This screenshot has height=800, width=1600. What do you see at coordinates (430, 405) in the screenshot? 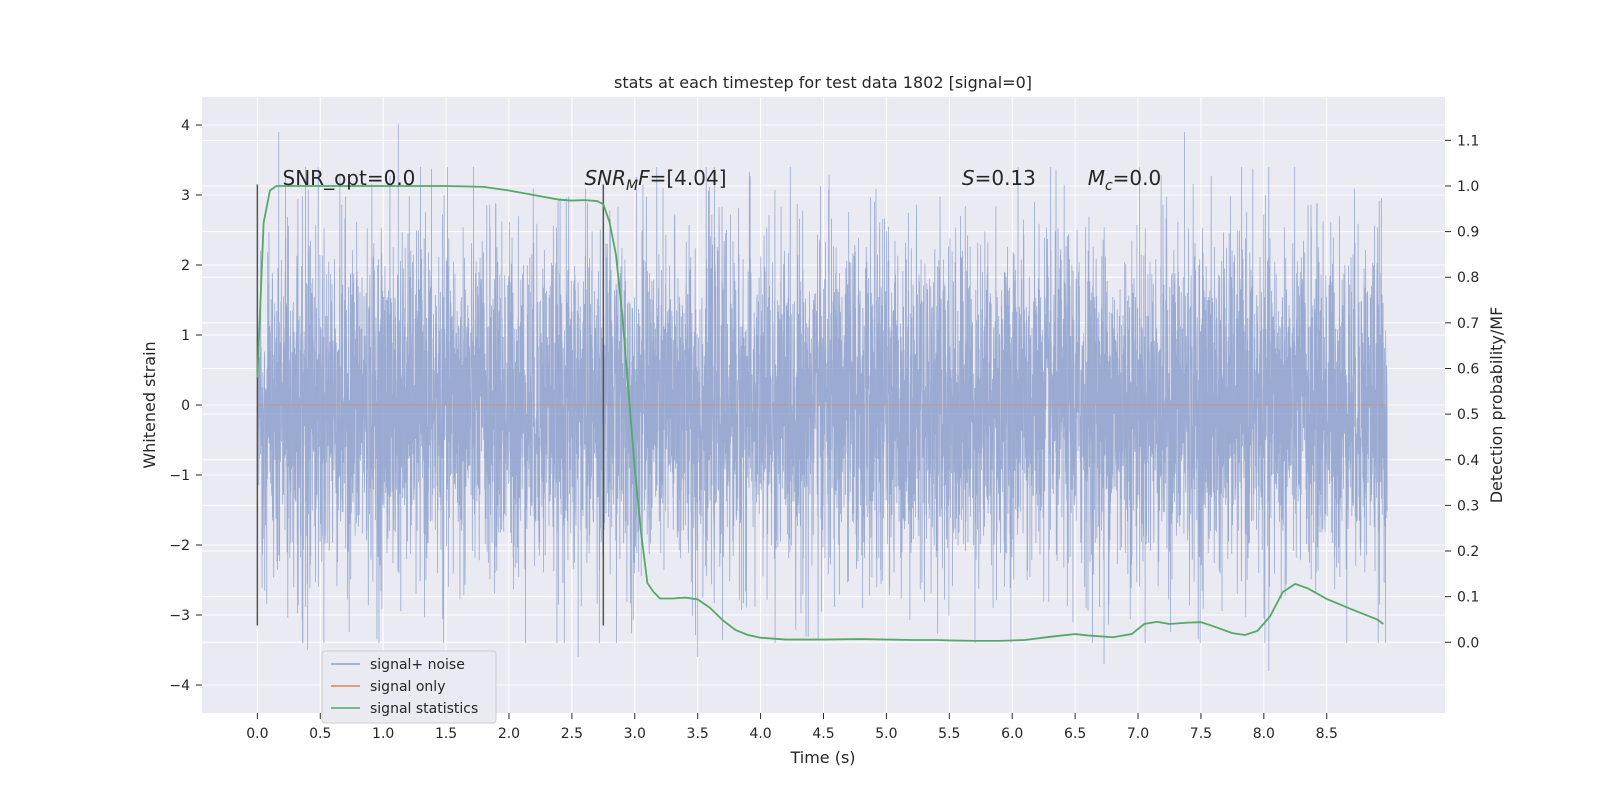
I see `marker-lines` at bounding box center [430, 405].